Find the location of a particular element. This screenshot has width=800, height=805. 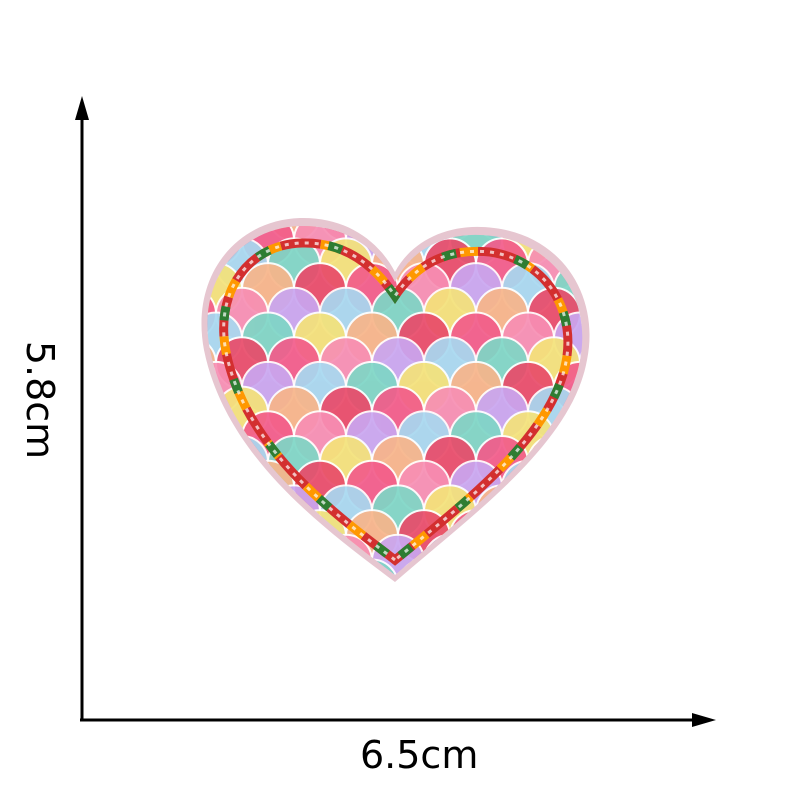

width-label: 6.5cm is located at coordinates (419, 755).